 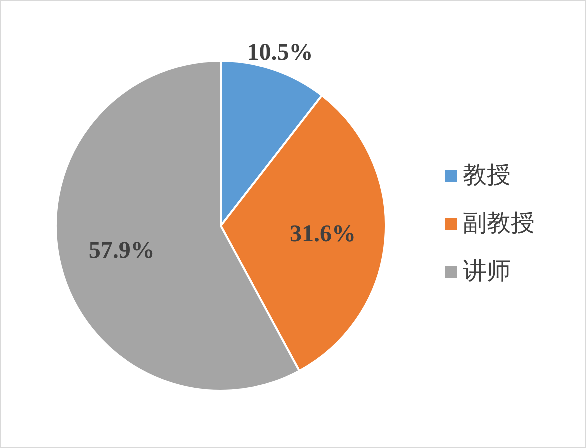 I want to click on data-label: 31.6%, so click(x=323, y=234).